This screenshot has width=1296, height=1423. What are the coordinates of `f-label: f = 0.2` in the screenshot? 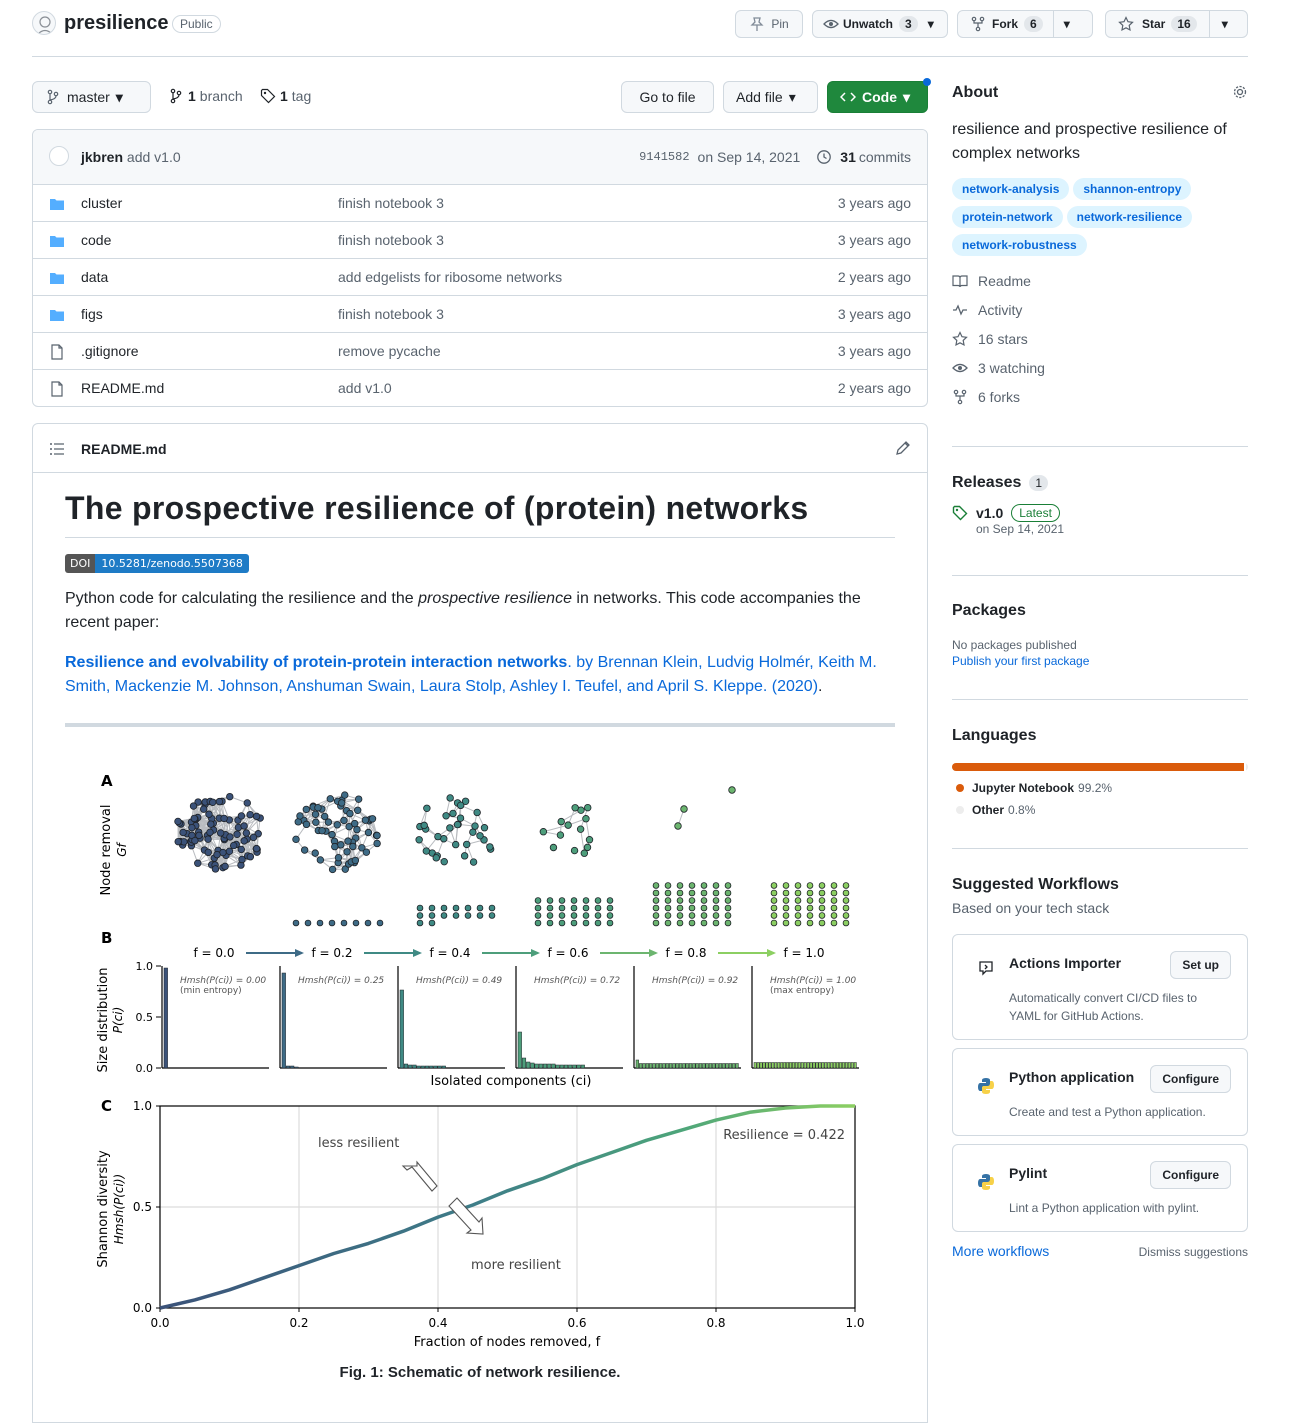 It's located at (332, 953).